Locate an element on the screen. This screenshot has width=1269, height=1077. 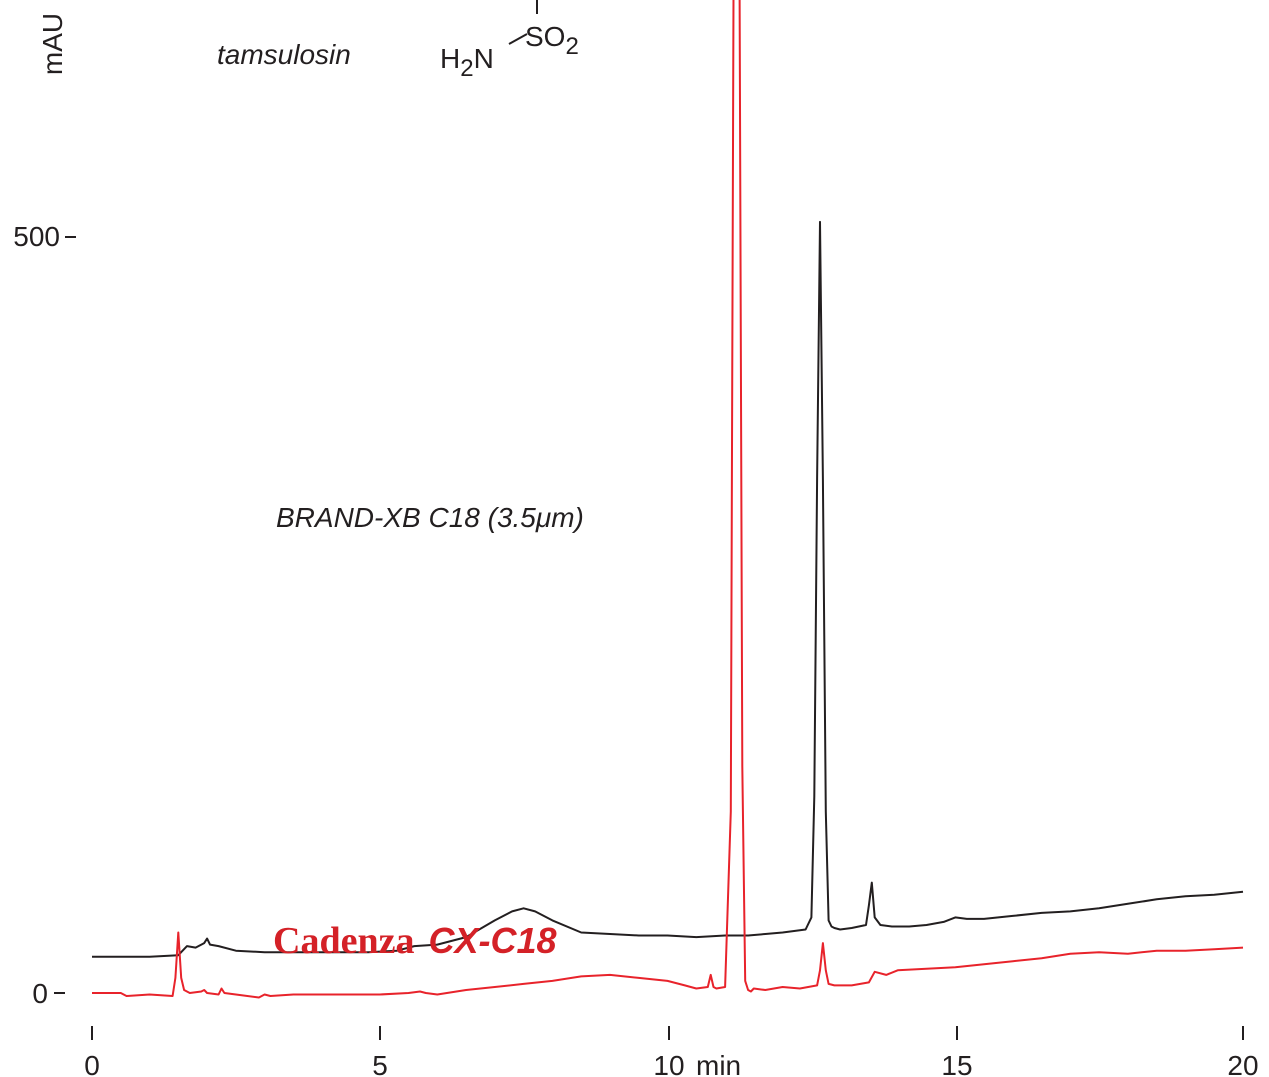
x-axis-unit-label: min is located at coordinates (718, 1063).